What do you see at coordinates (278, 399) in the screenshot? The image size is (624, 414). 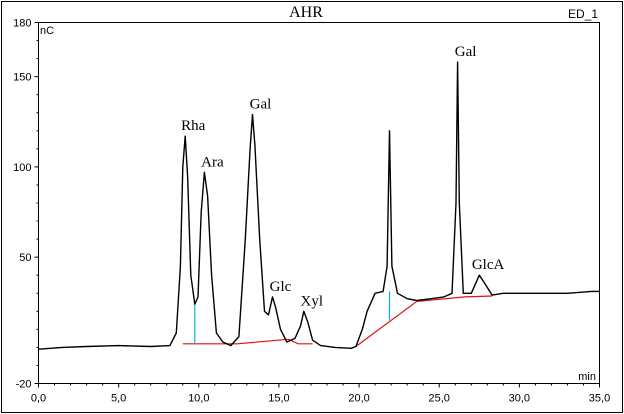 I see `x-tick-label: 15,0` at bounding box center [278, 399].